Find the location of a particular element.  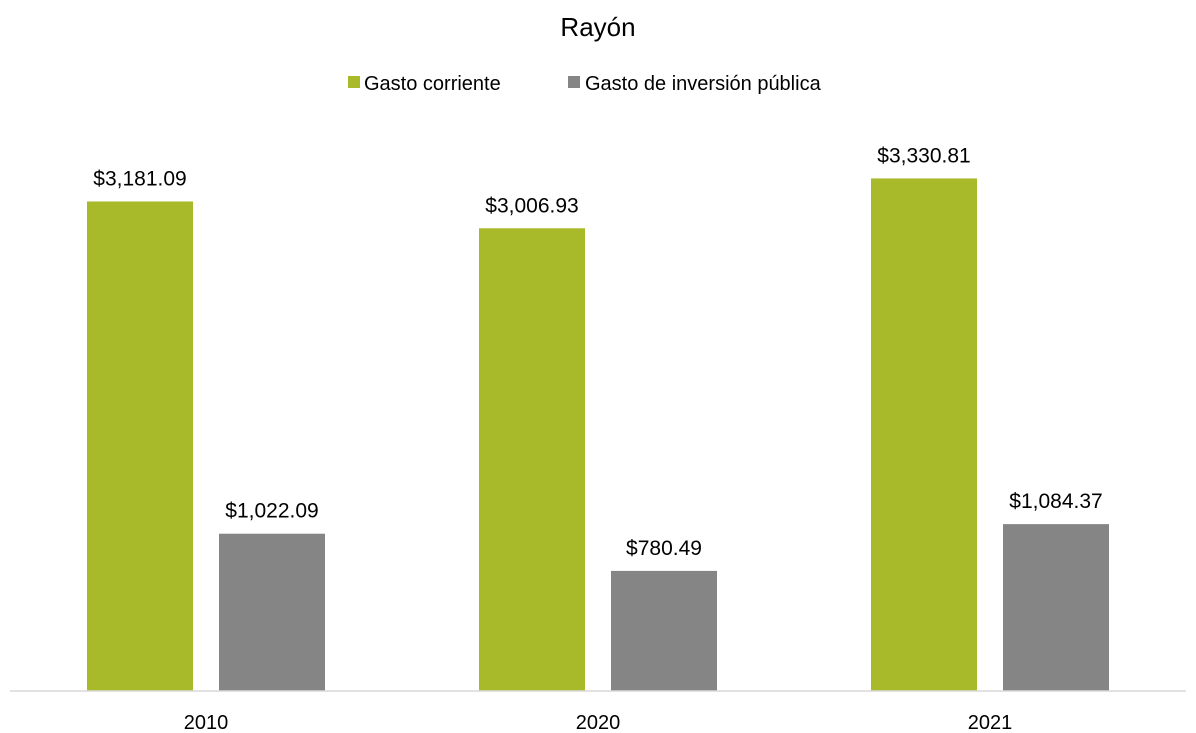

bar-gasto-corriente-2020 is located at coordinates (532, 459).